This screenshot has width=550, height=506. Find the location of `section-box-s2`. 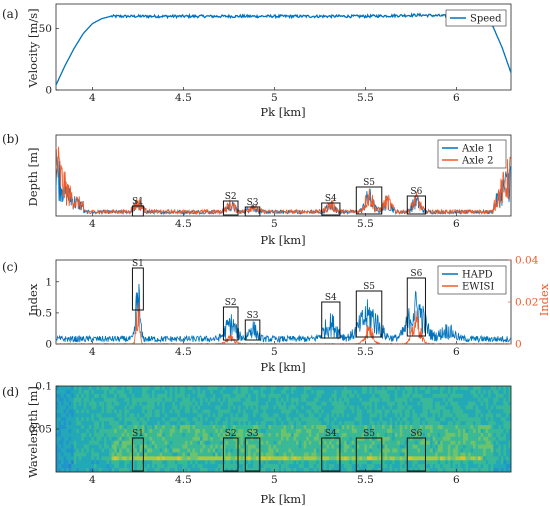

section-box-s2 is located at coordinates (230, 454).